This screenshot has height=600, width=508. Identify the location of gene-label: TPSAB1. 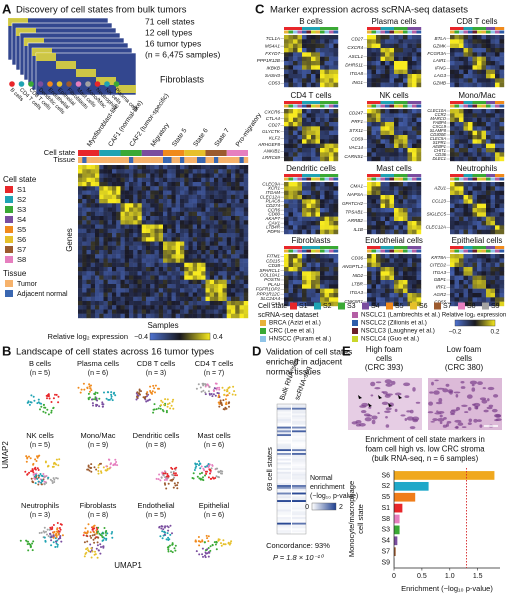
(354, 212).